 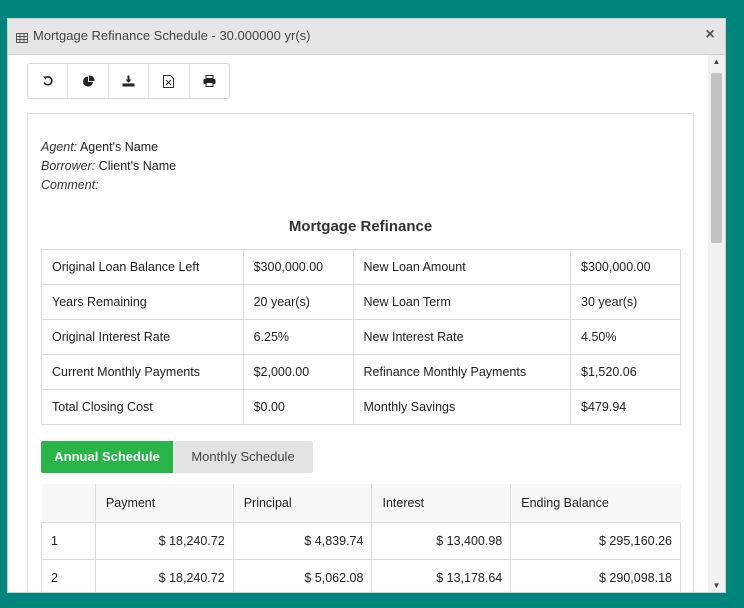 I want to click on summary-label: Refinance Monthly Payments, so click(x=462, y=372).